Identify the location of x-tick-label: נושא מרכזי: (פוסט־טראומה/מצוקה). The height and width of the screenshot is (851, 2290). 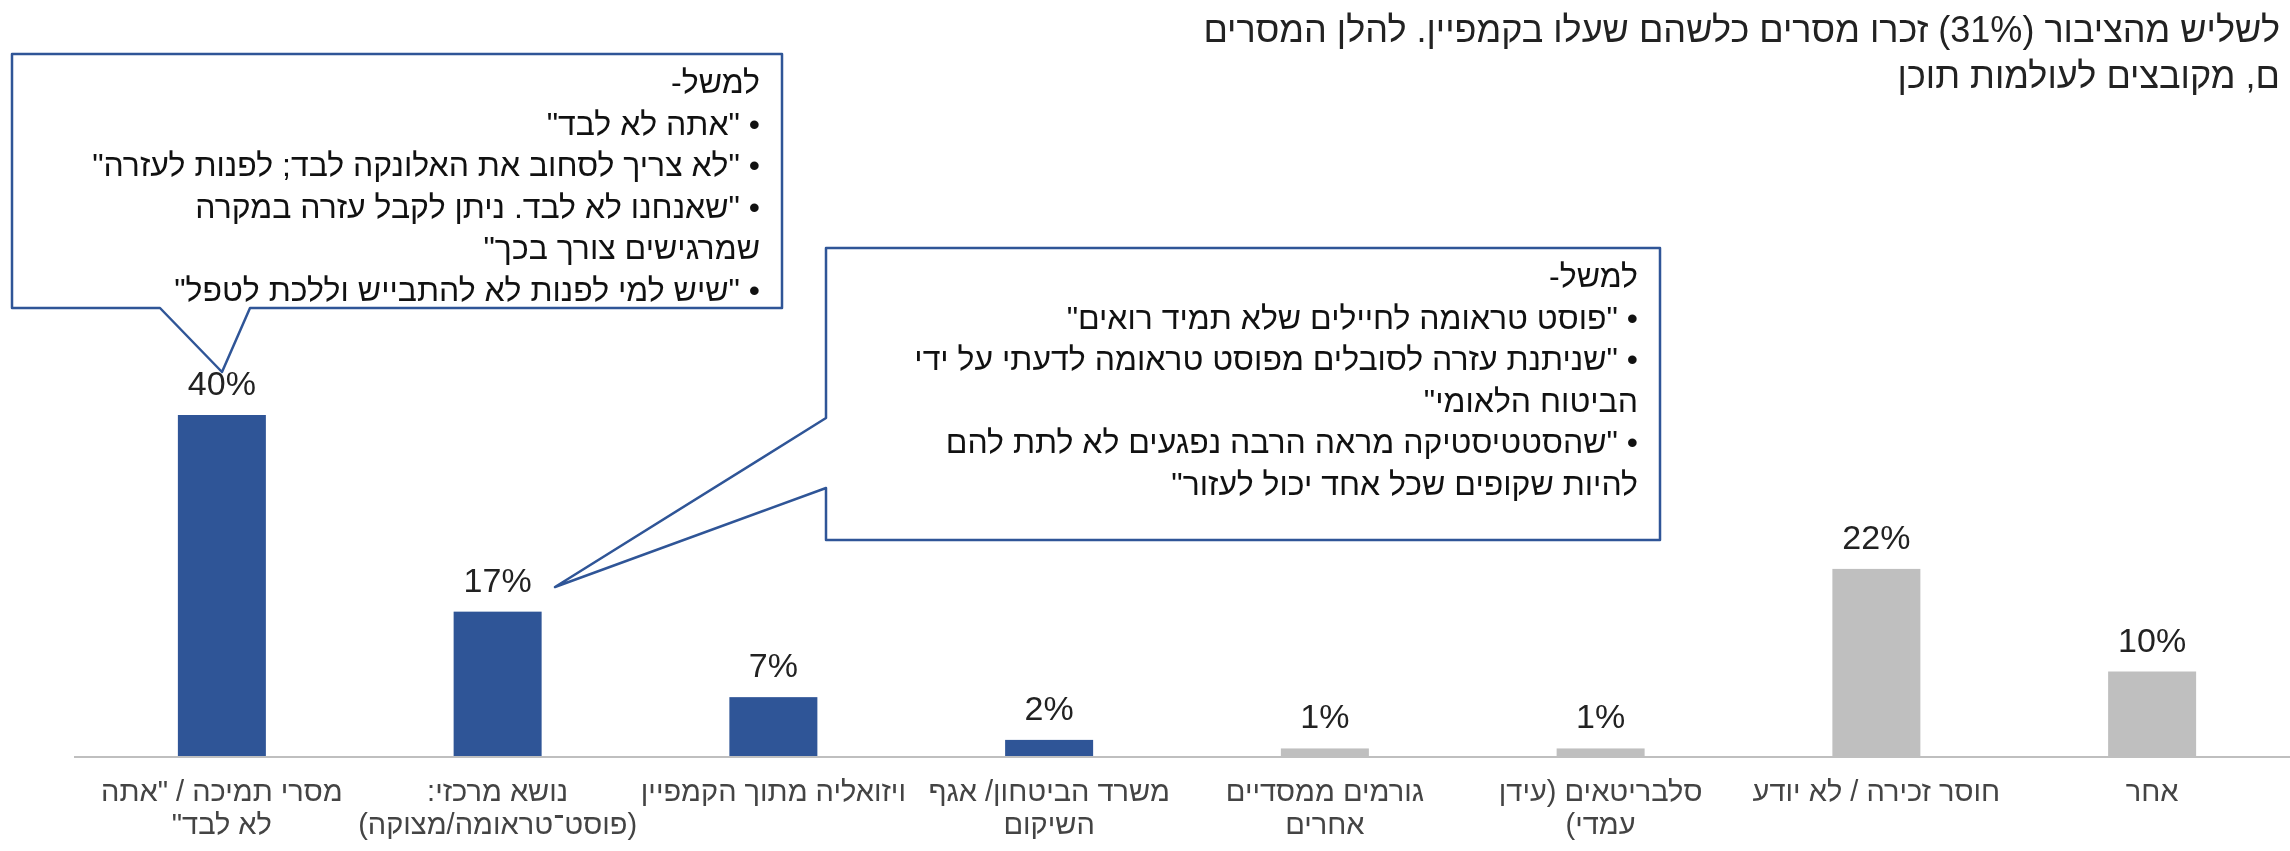
(498, 808).